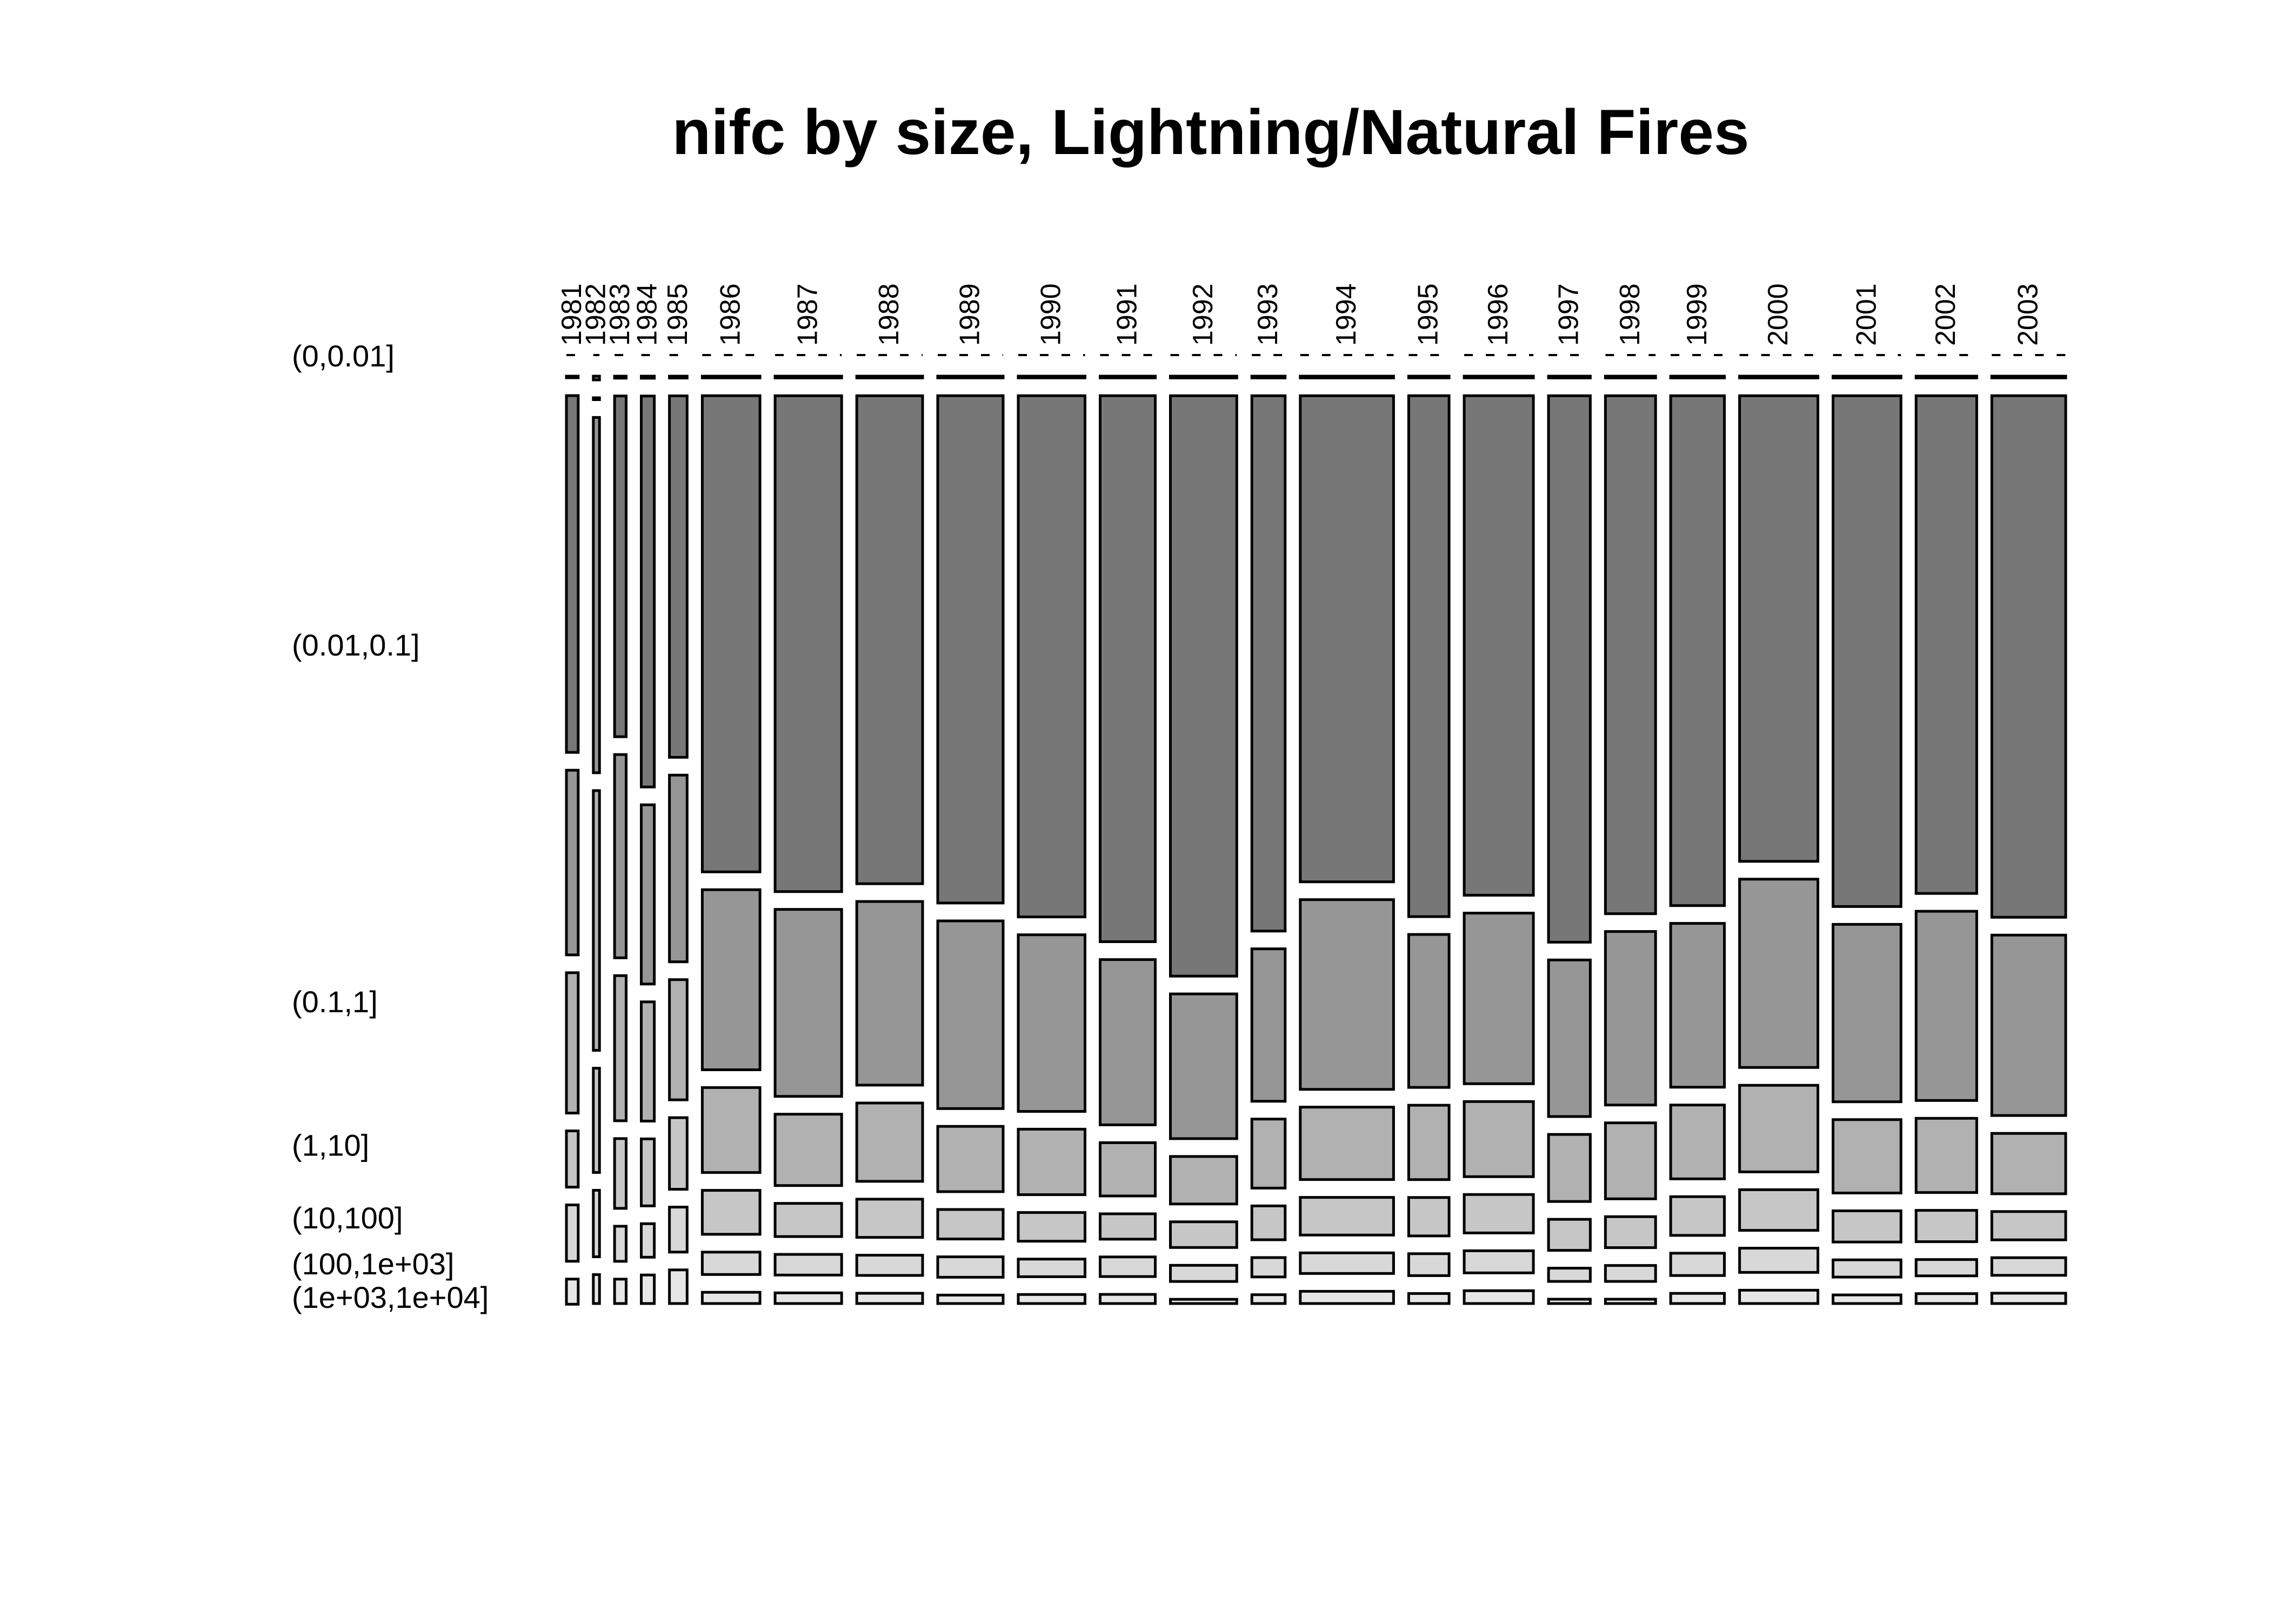 This screenshot has width=2270, height=1624. I want to click on size-class-label: (0.1,1], so click(335, 1002).